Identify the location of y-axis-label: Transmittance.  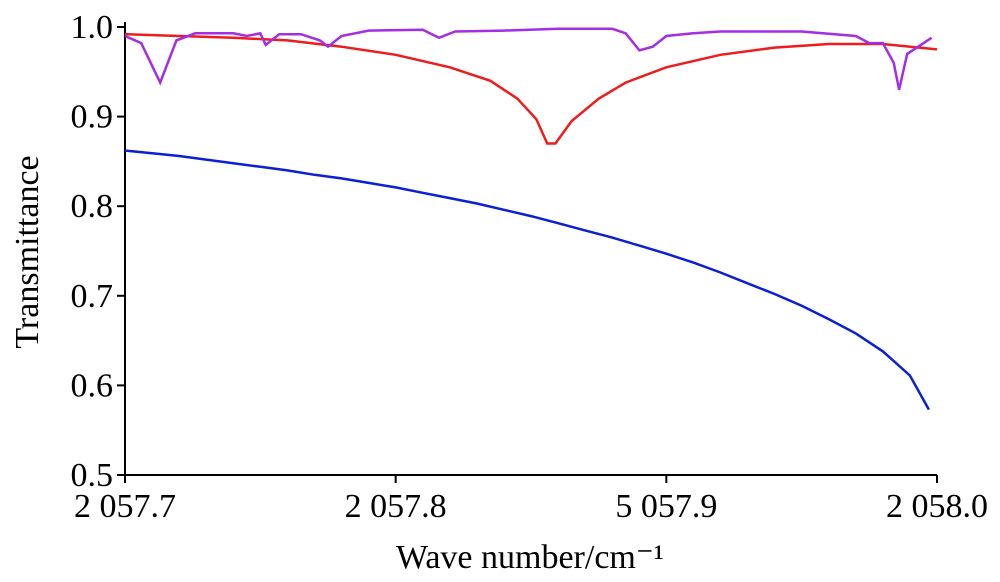
(27, 251).